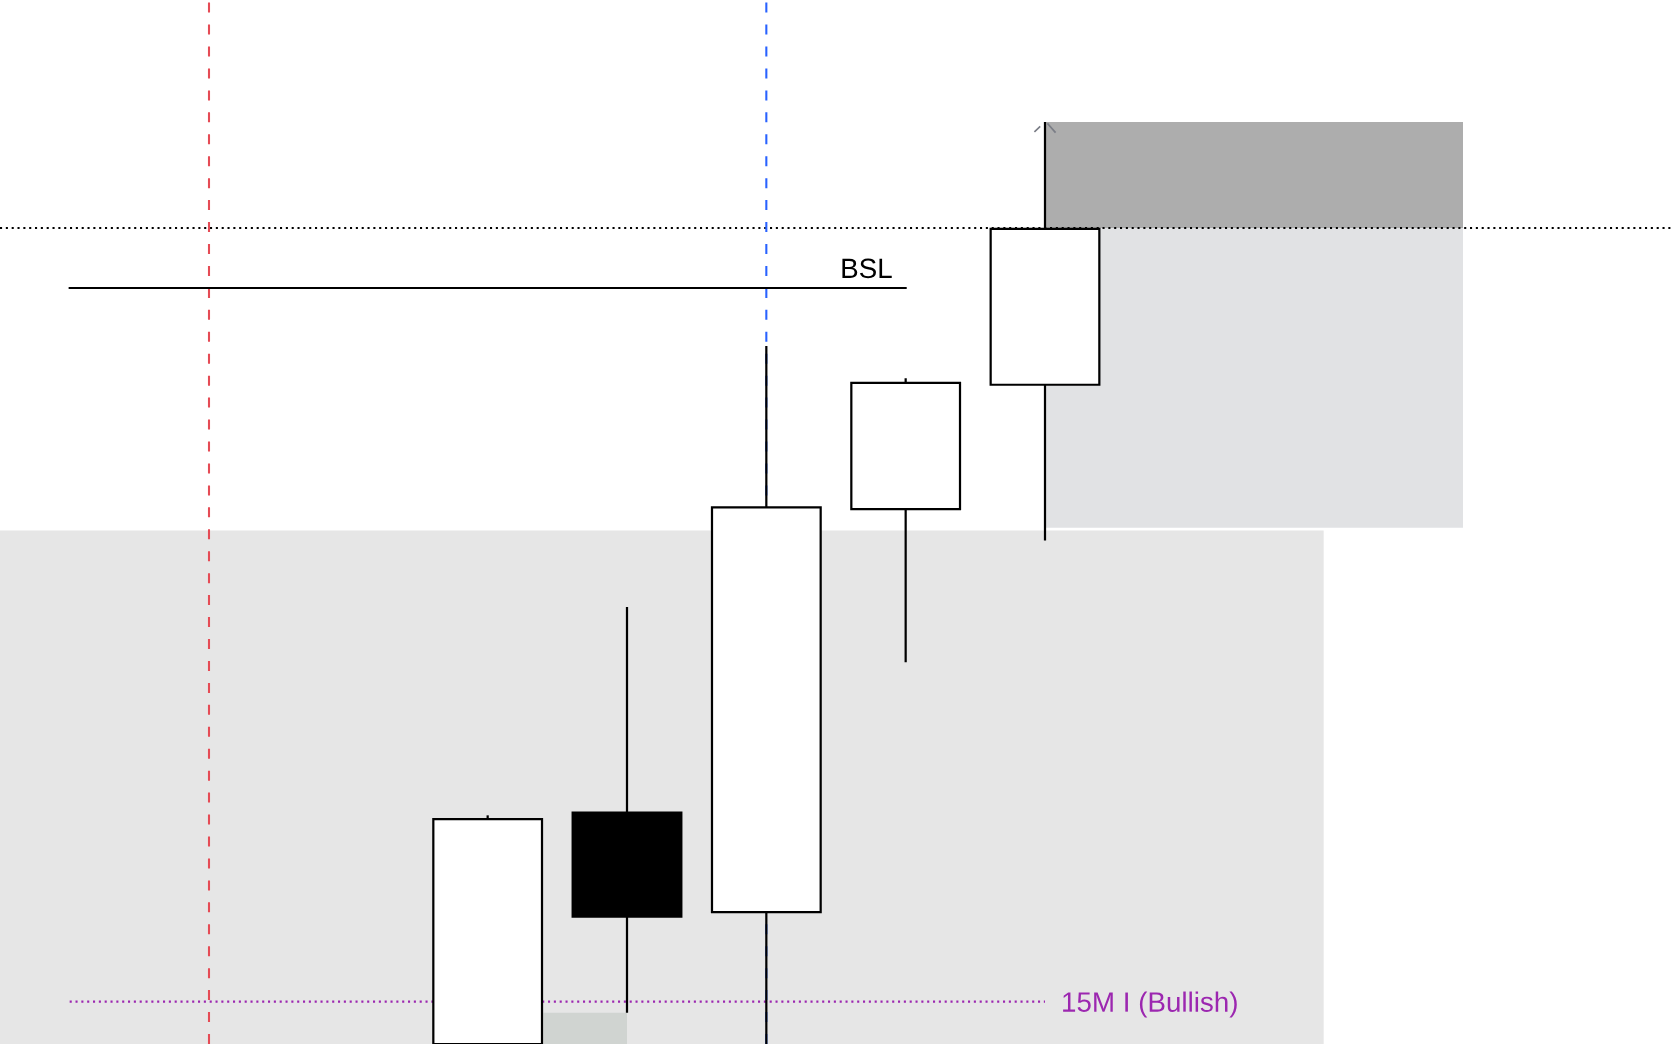 This screenshot has width=1672, height=1044. Describe the element at coordinates (1150, 1004) in the screenshot. I see `series-label: 15M I (Bullish)` at that location.